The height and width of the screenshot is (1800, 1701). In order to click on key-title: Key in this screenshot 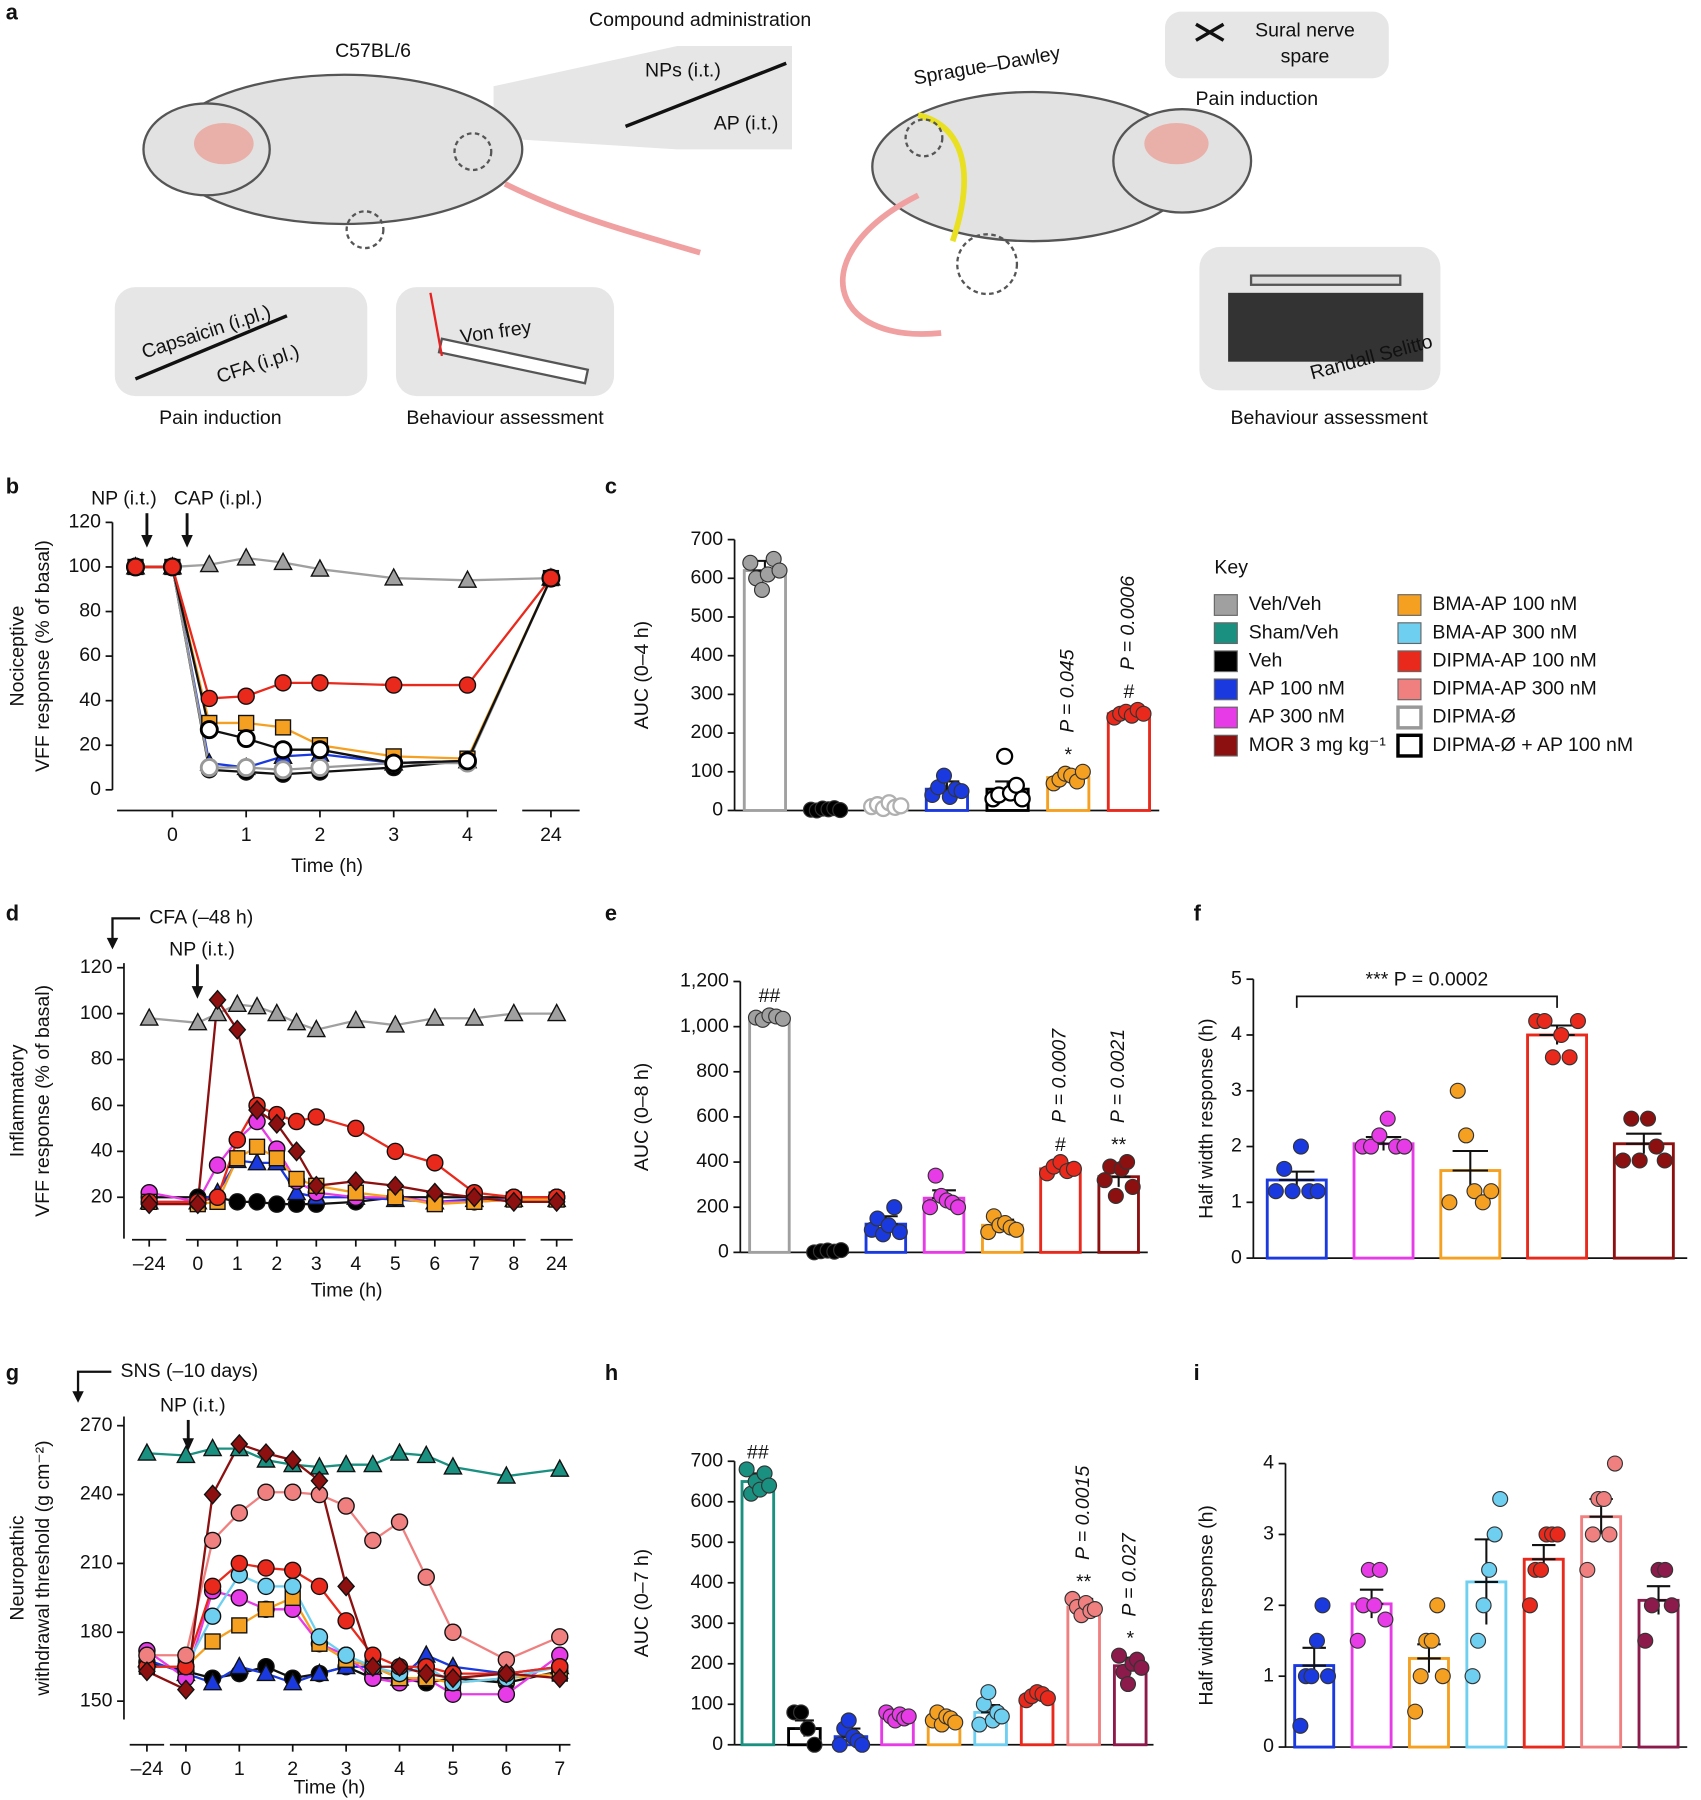, I will do `click(1231, 567)`.